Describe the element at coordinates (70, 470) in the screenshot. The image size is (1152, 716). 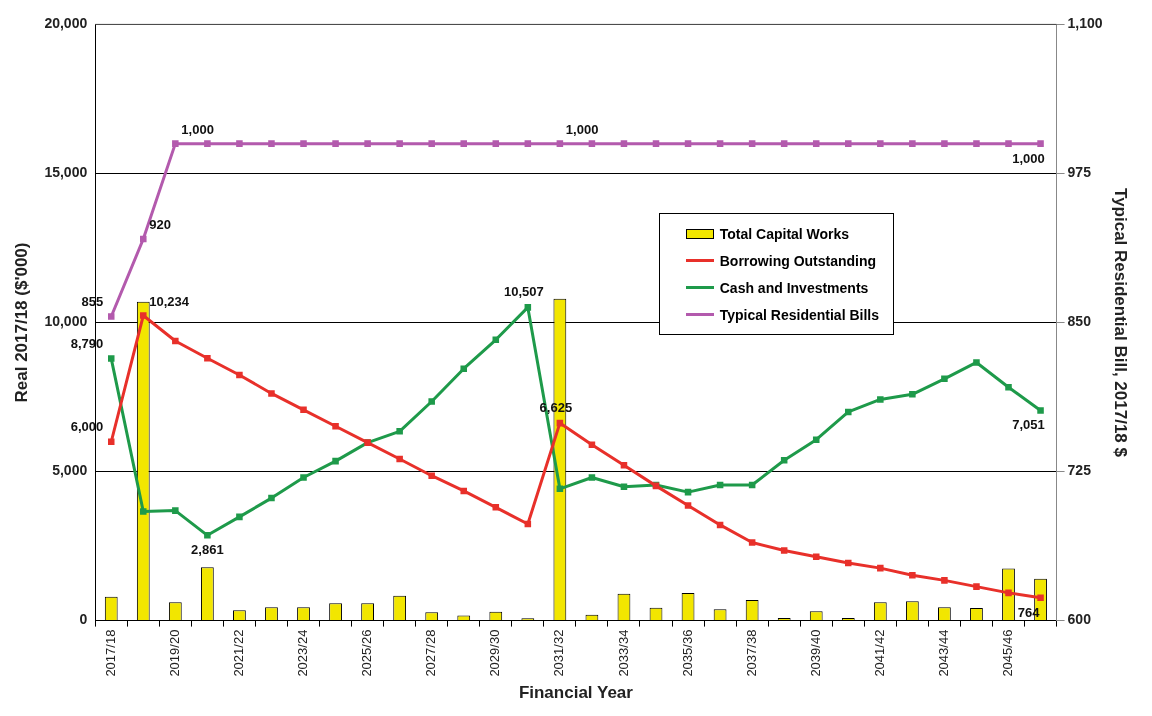
I see `y-tick-label: 5,000` at that location.